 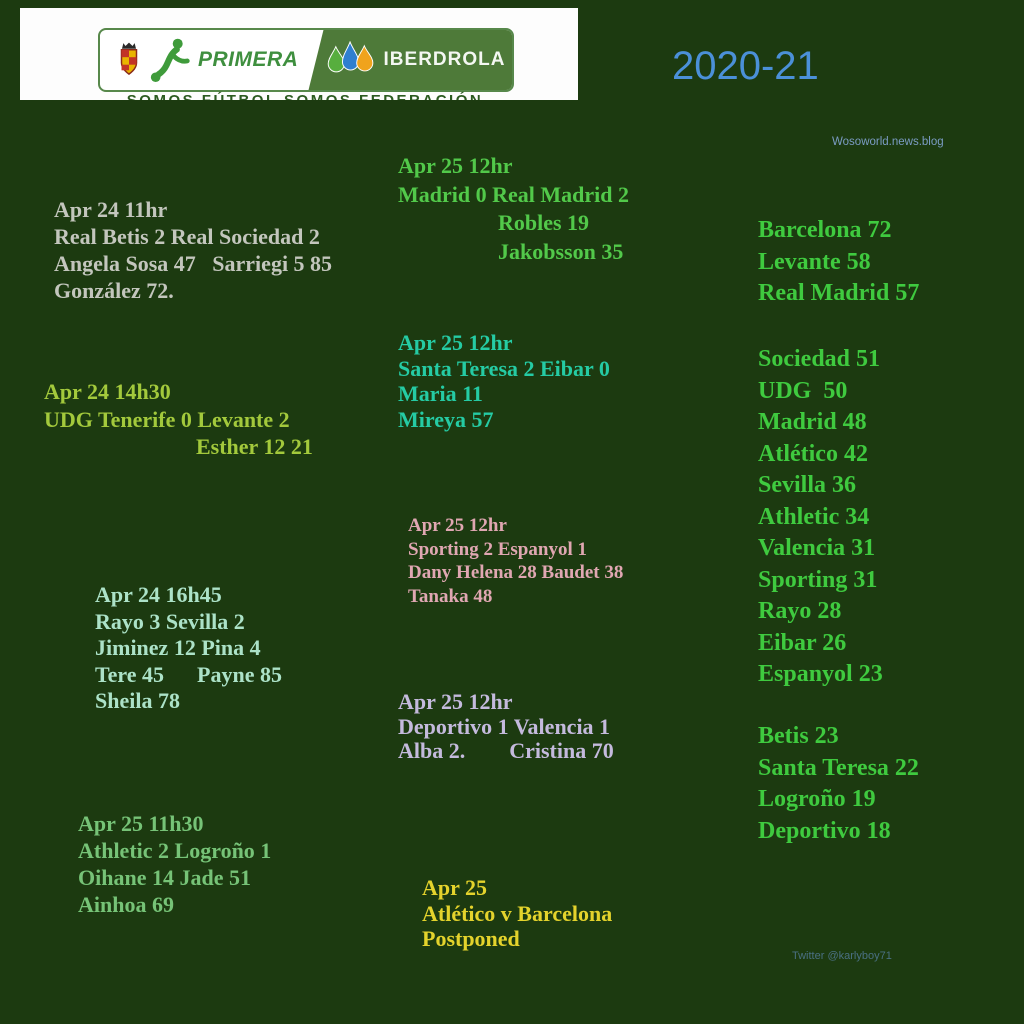 I want to click on text-line: Sevilla 36, so click(x=807, y=485).